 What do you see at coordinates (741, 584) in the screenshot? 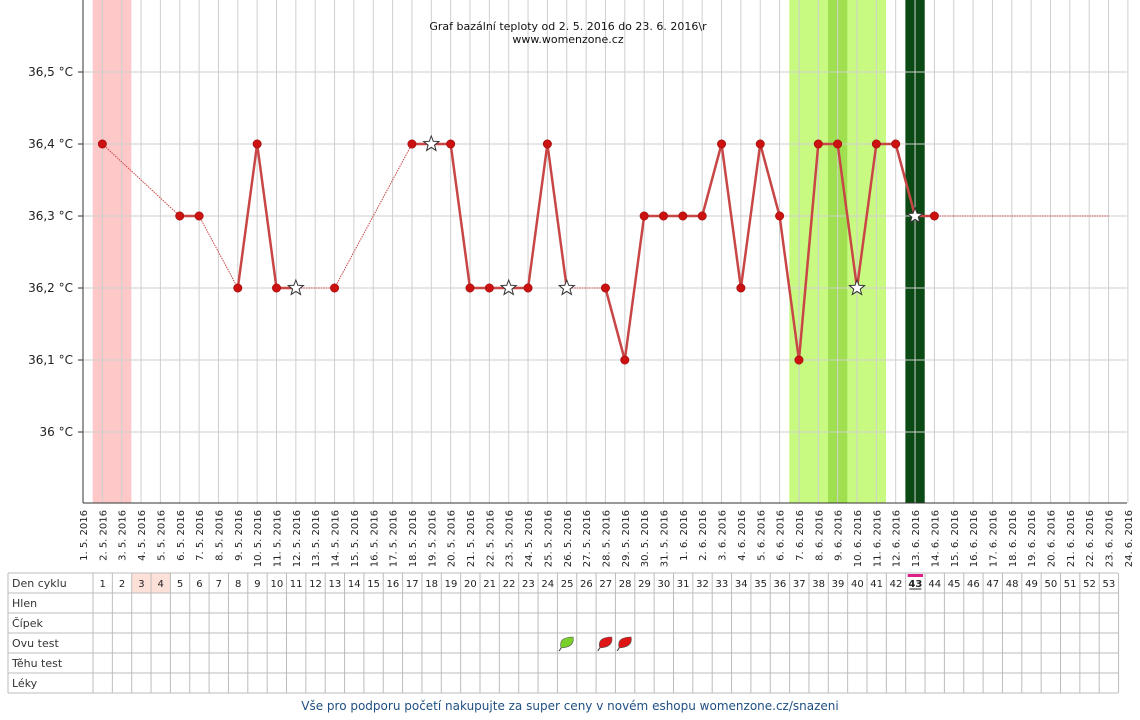
I see `day-number: 34` at bounding box center [741, 584].